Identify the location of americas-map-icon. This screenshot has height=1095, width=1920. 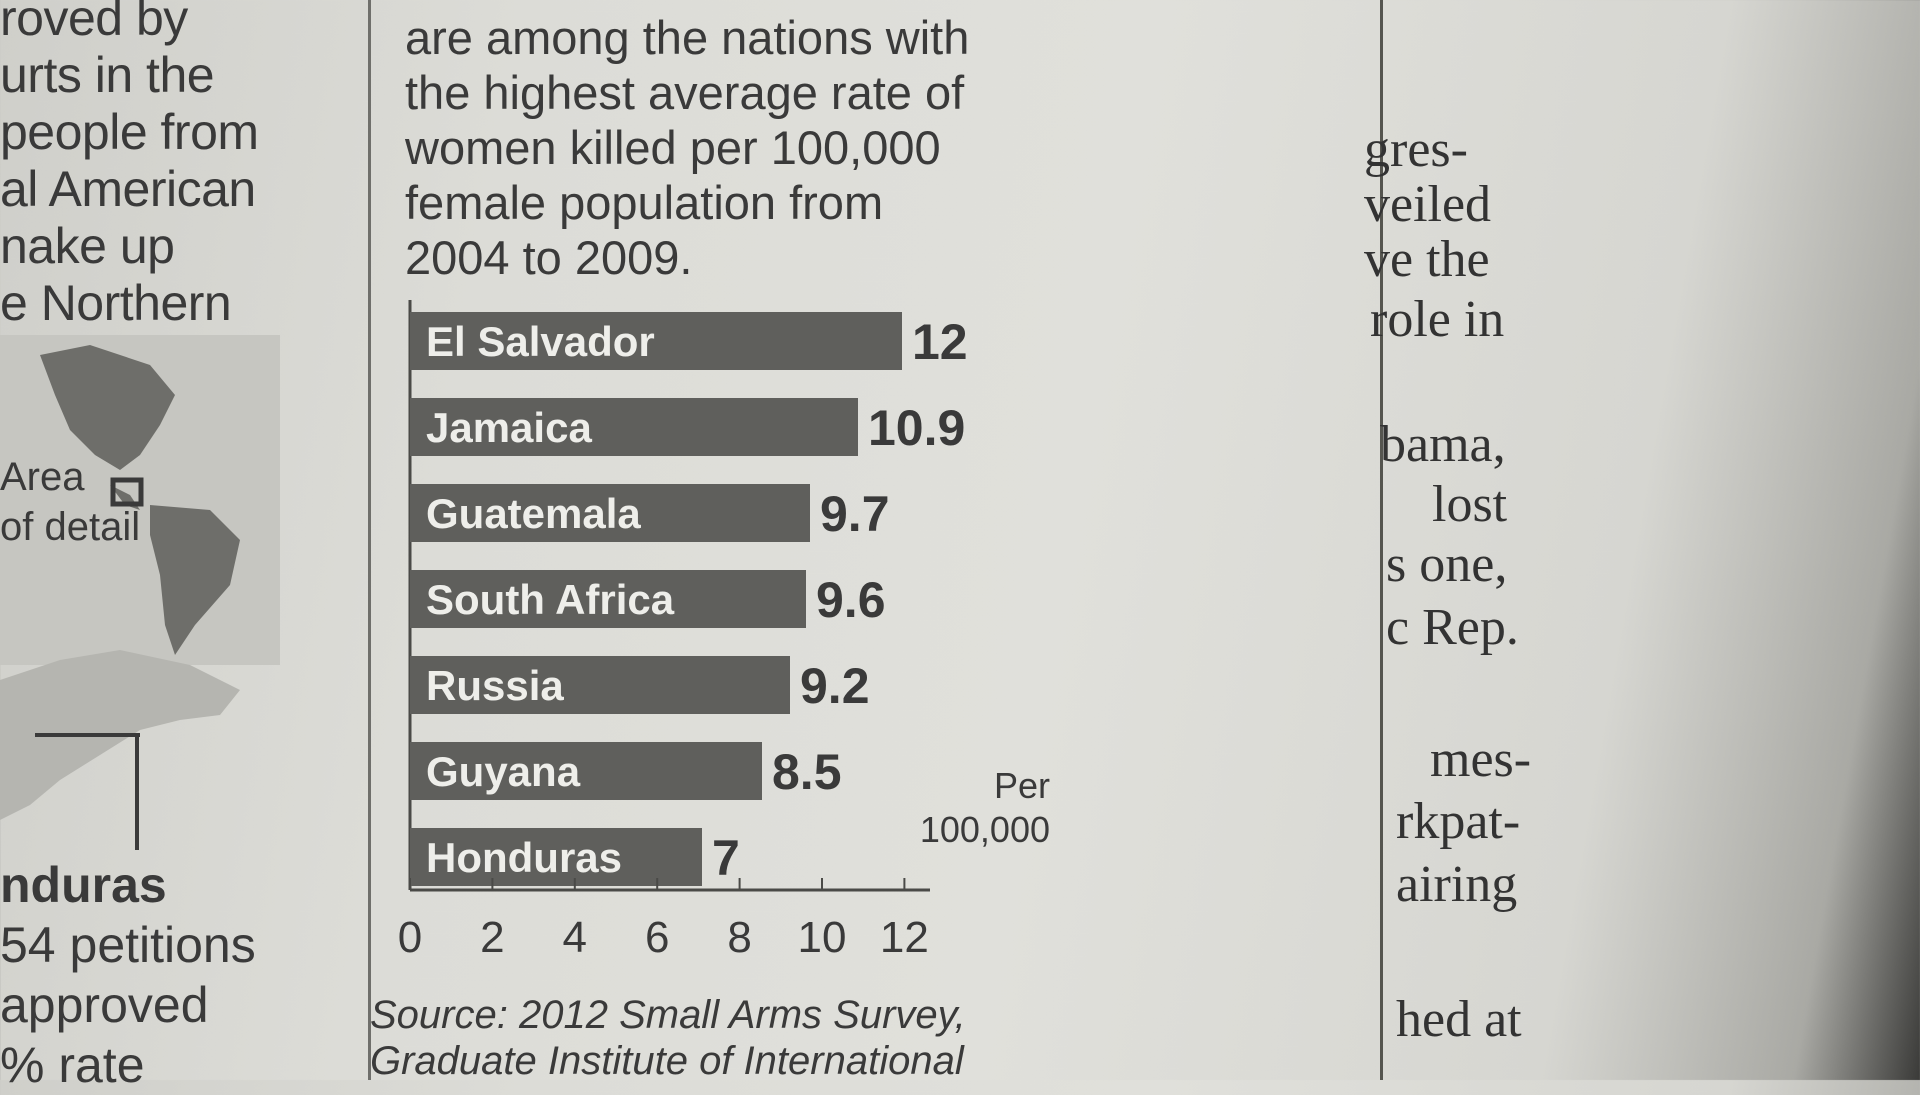
(140, 500).